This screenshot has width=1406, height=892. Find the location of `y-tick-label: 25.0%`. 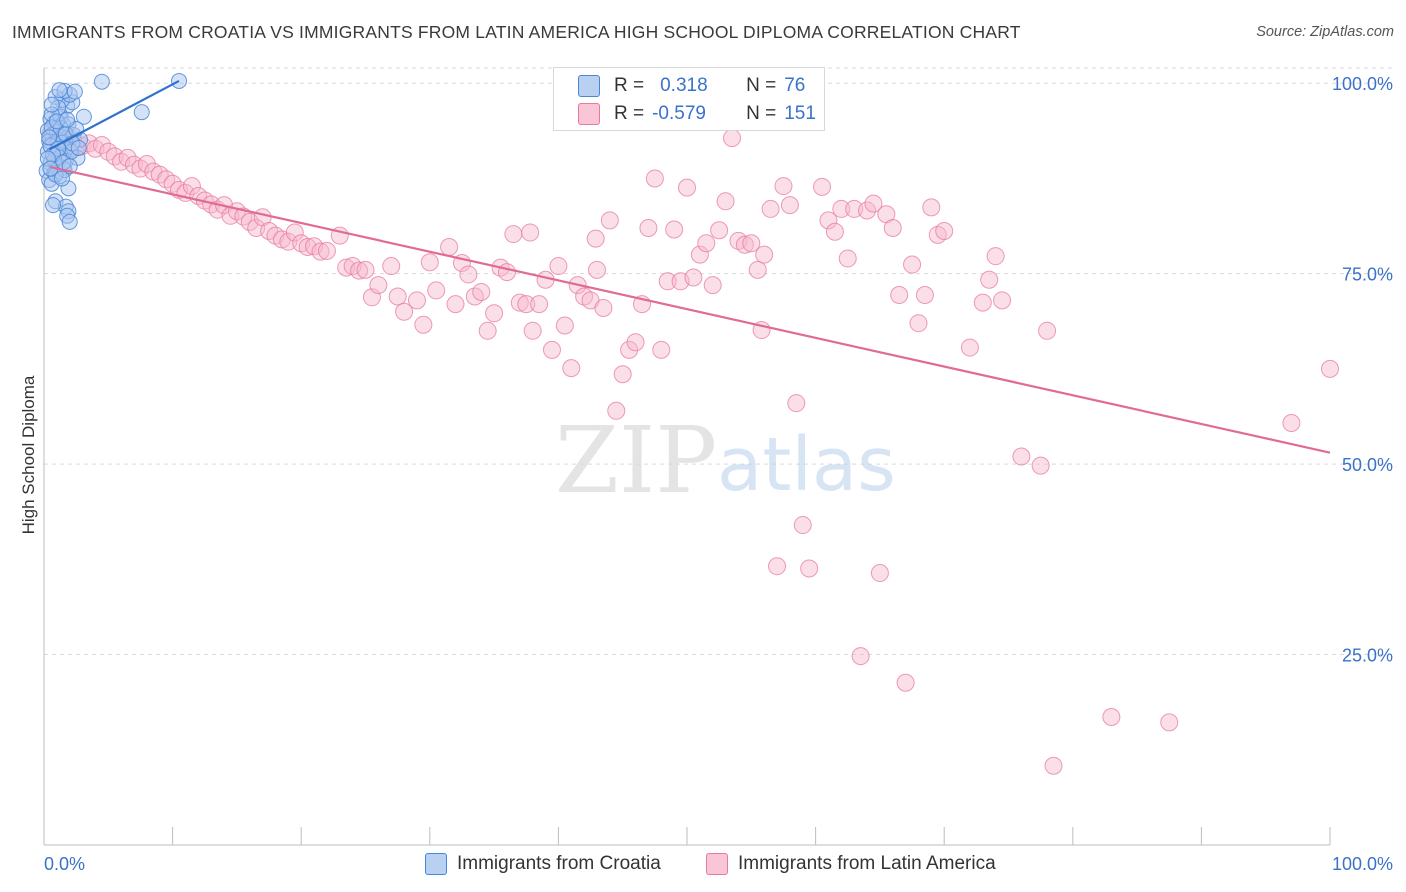

y-tick-label: 25.0% is located at coordinates (1367, 656).